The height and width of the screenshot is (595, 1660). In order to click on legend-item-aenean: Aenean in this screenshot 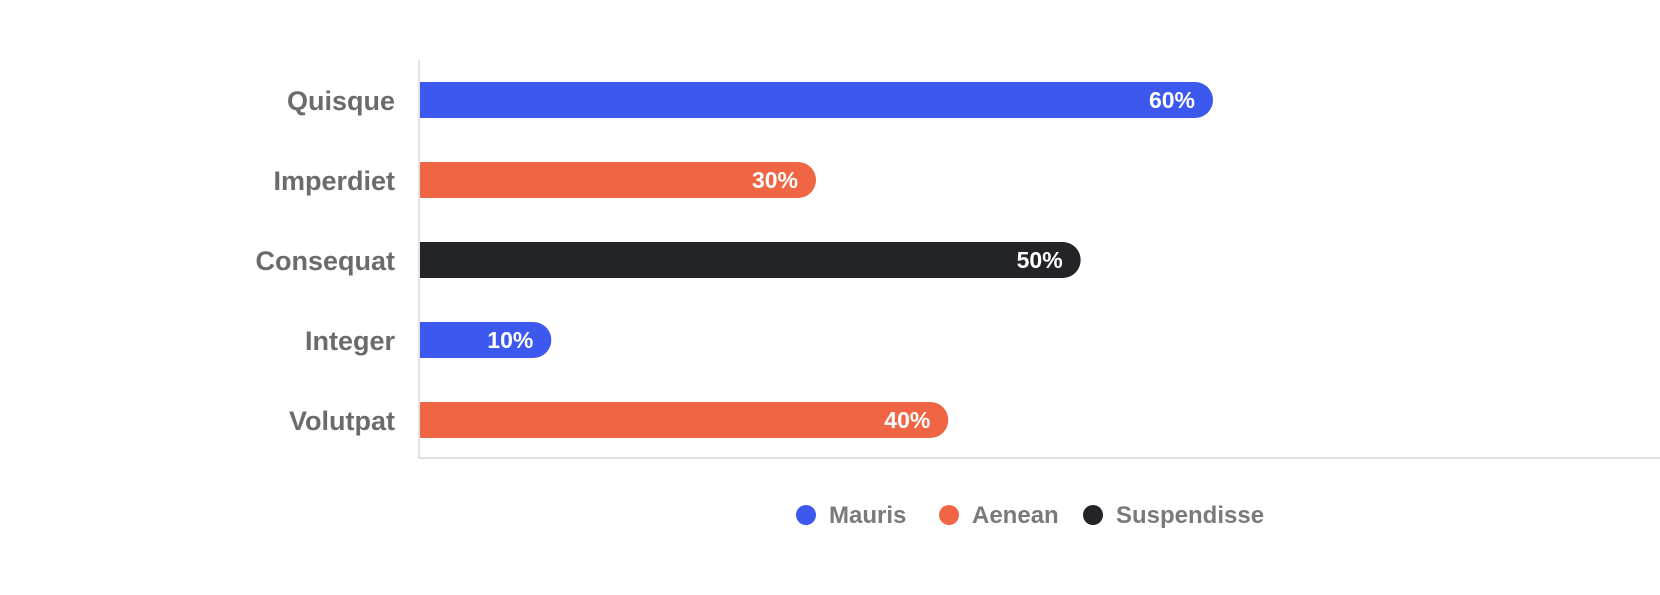, I will do `click(999, 515)`.